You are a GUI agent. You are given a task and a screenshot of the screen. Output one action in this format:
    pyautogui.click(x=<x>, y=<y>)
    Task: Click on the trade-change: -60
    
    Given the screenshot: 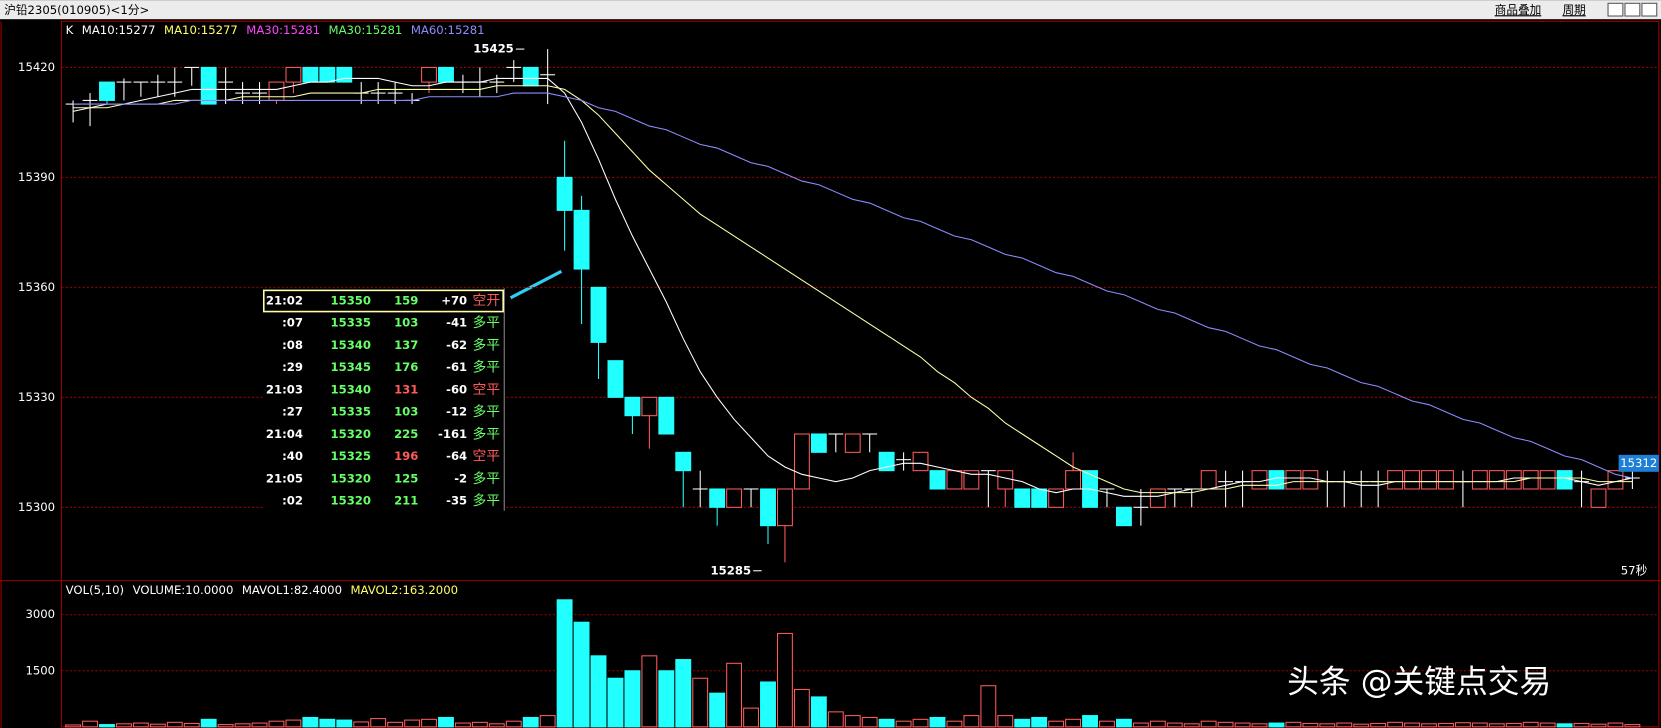 What is the action you would take?
    pyautogui.click(x=456, y=389)
    